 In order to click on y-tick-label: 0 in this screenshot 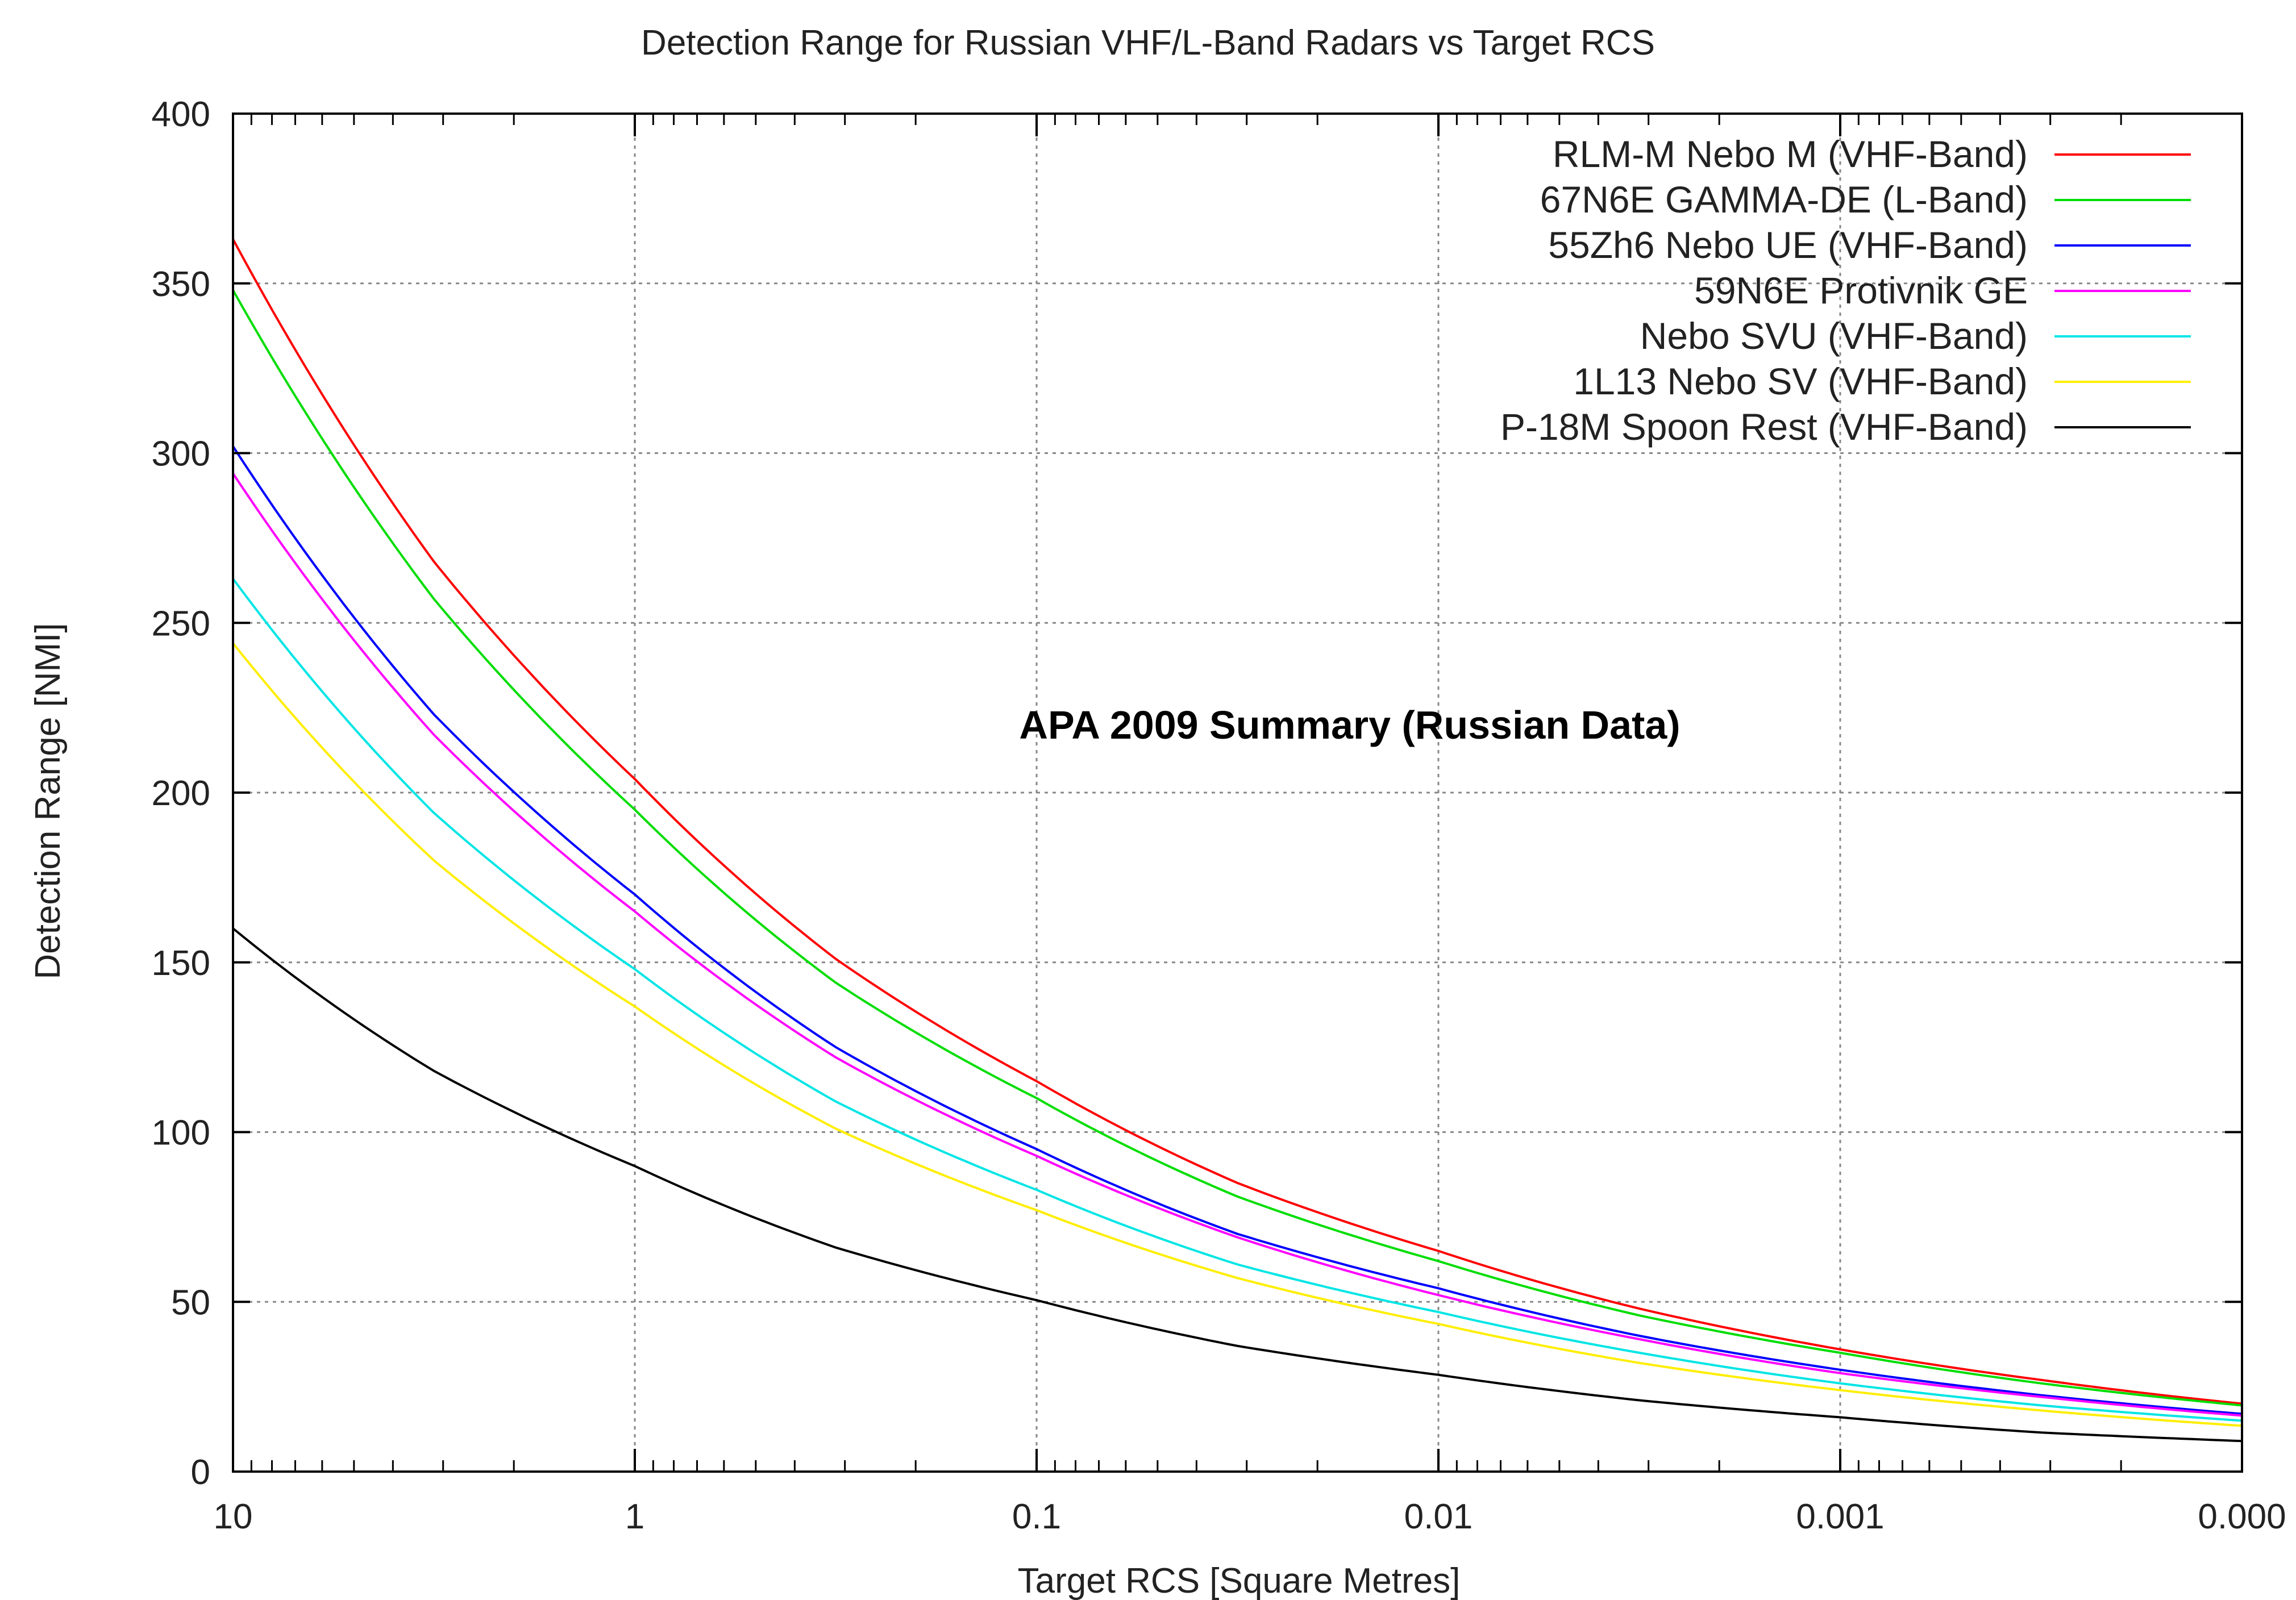, I will do `click(200, 1472)`.